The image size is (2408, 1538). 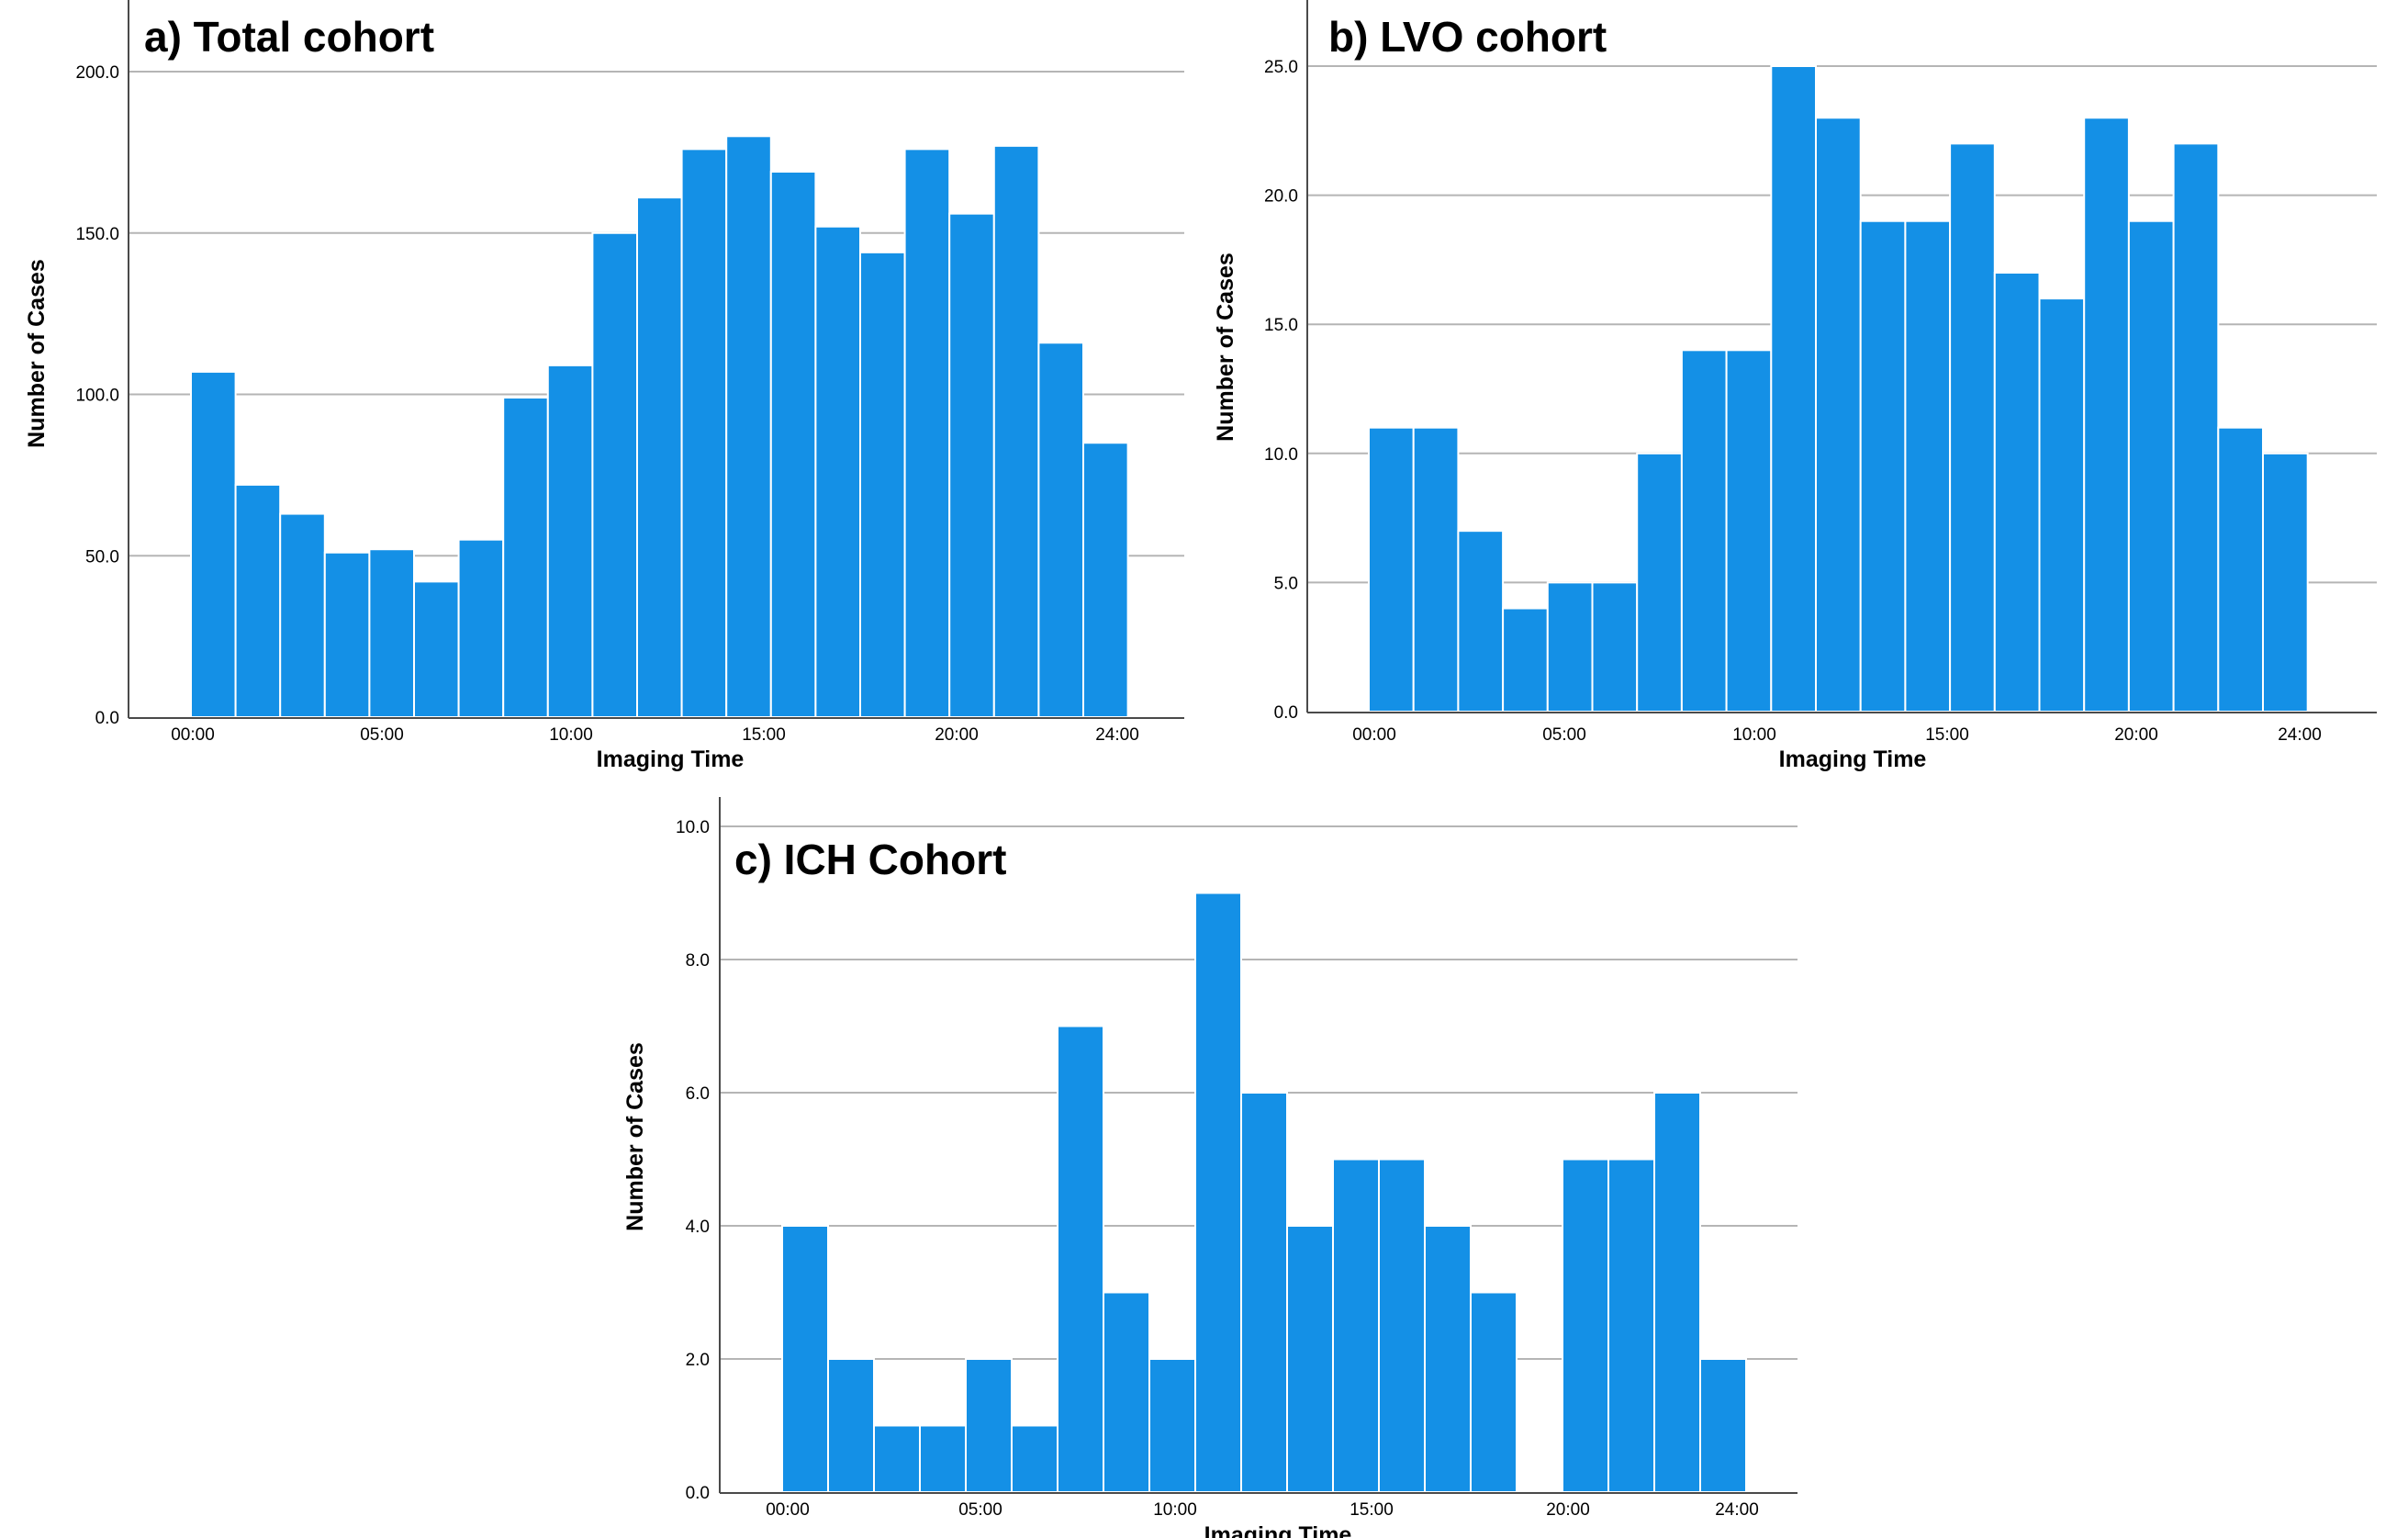 What do you see at coordinates (1286, 583) in the screenshot?
I see `y-tick-label: 5.0` at bounding box center [1286, 583].